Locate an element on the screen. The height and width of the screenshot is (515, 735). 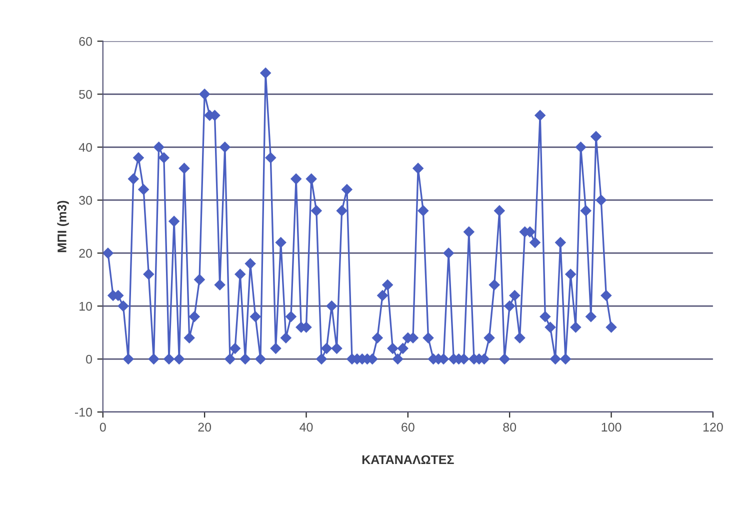
x-tick-label: 20 is located at coordinates (205, 427).